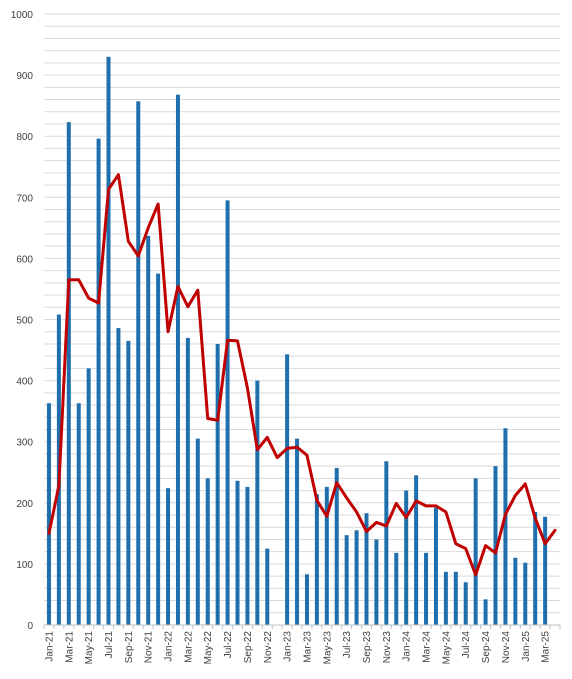 The width and height of the screenshot is (572, 679). What do you see at coordinates (268, 647) in the screenshot?
I see `x-tick-label: Nov-22` at bounding box center [268, 647].